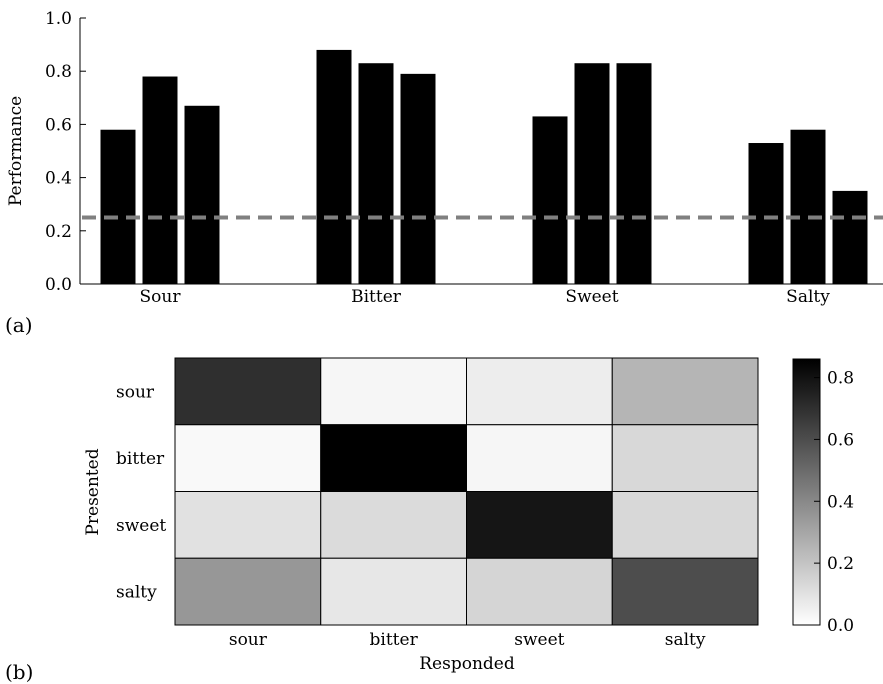  What do you see at coordinates (840, 626) in the screenshot?
I see `colorbar-tick-label: 0.0` at bounding box center [840, 626].